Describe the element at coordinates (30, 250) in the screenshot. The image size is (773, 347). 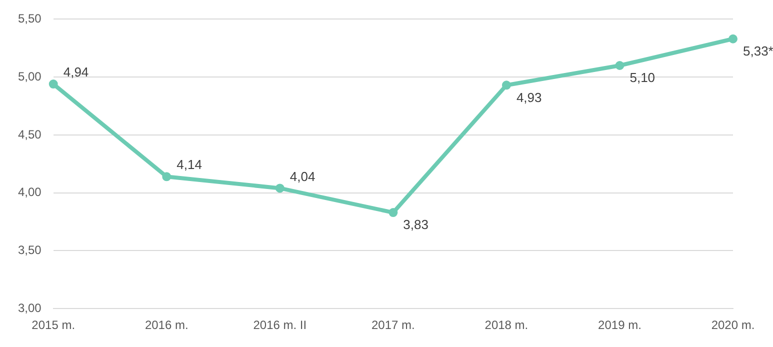
I see `y-tick-label: 3,50` at that location.